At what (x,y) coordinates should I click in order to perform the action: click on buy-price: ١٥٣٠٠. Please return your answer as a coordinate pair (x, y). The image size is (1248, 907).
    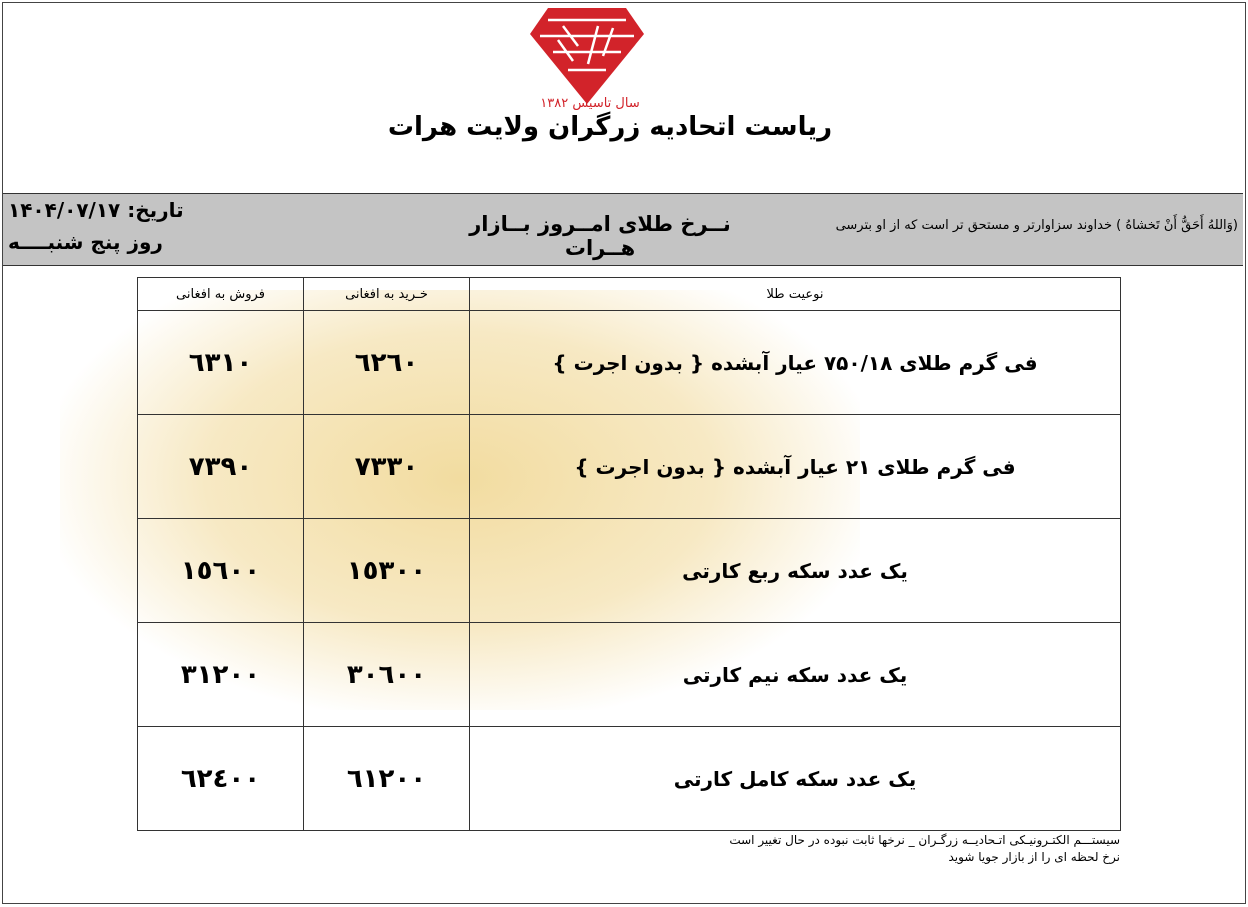
    Looking at the image, I should click on (386, 570).